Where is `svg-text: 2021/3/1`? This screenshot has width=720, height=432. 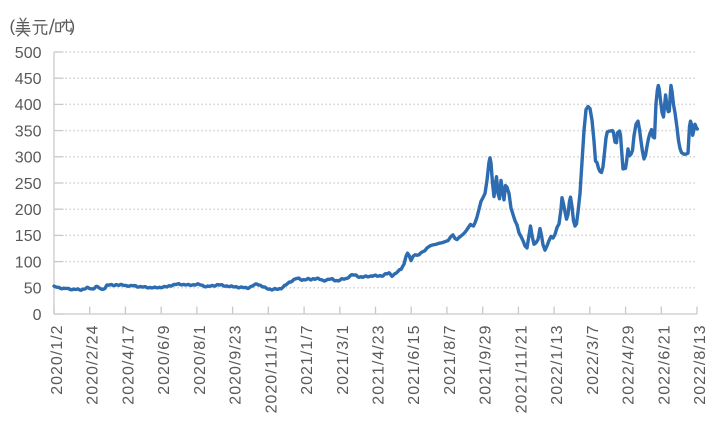 svg-text: 2021/3/1 is located at coordinates (343, 360).